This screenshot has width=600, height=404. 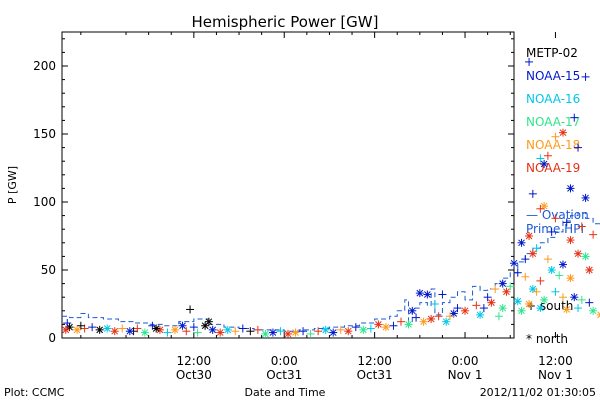 What do you see at coordinates (44, 202) in the screenshot?
I see `y-tick-label: 100` at bounding box center [44, 202].